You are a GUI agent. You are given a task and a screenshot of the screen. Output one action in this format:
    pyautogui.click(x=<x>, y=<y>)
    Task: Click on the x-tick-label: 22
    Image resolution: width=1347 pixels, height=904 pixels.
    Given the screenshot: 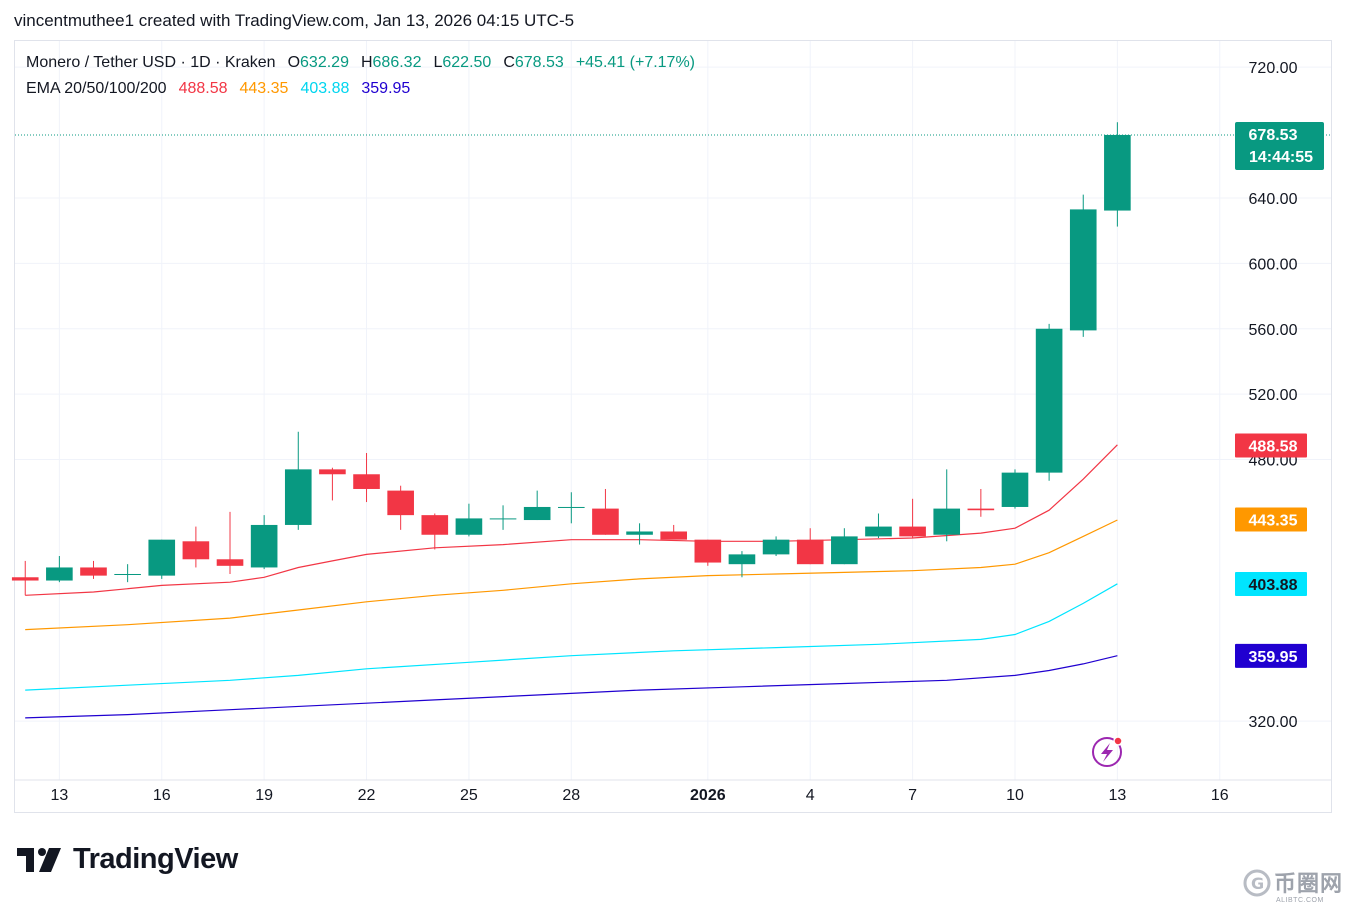 What is the action you would take?
    pyautogui.click(x=367, y=795)
    